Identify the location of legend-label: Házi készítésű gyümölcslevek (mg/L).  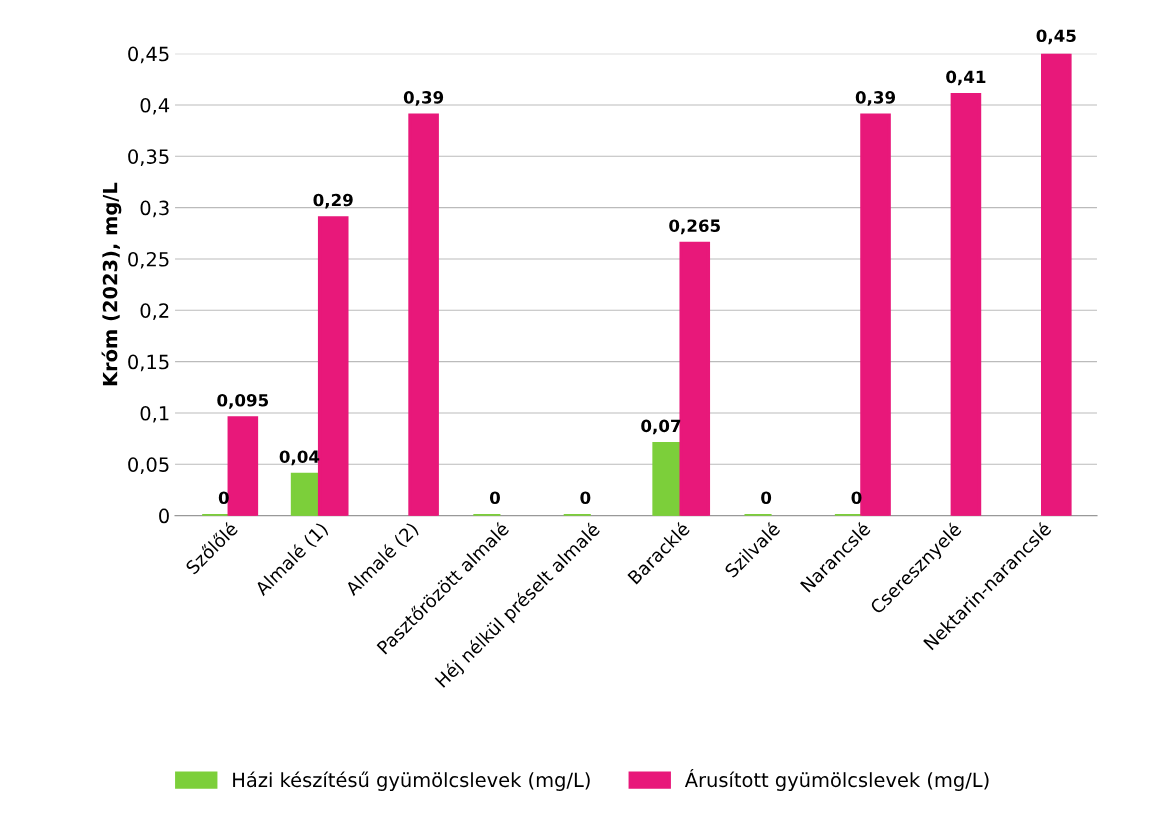
(411, 781).